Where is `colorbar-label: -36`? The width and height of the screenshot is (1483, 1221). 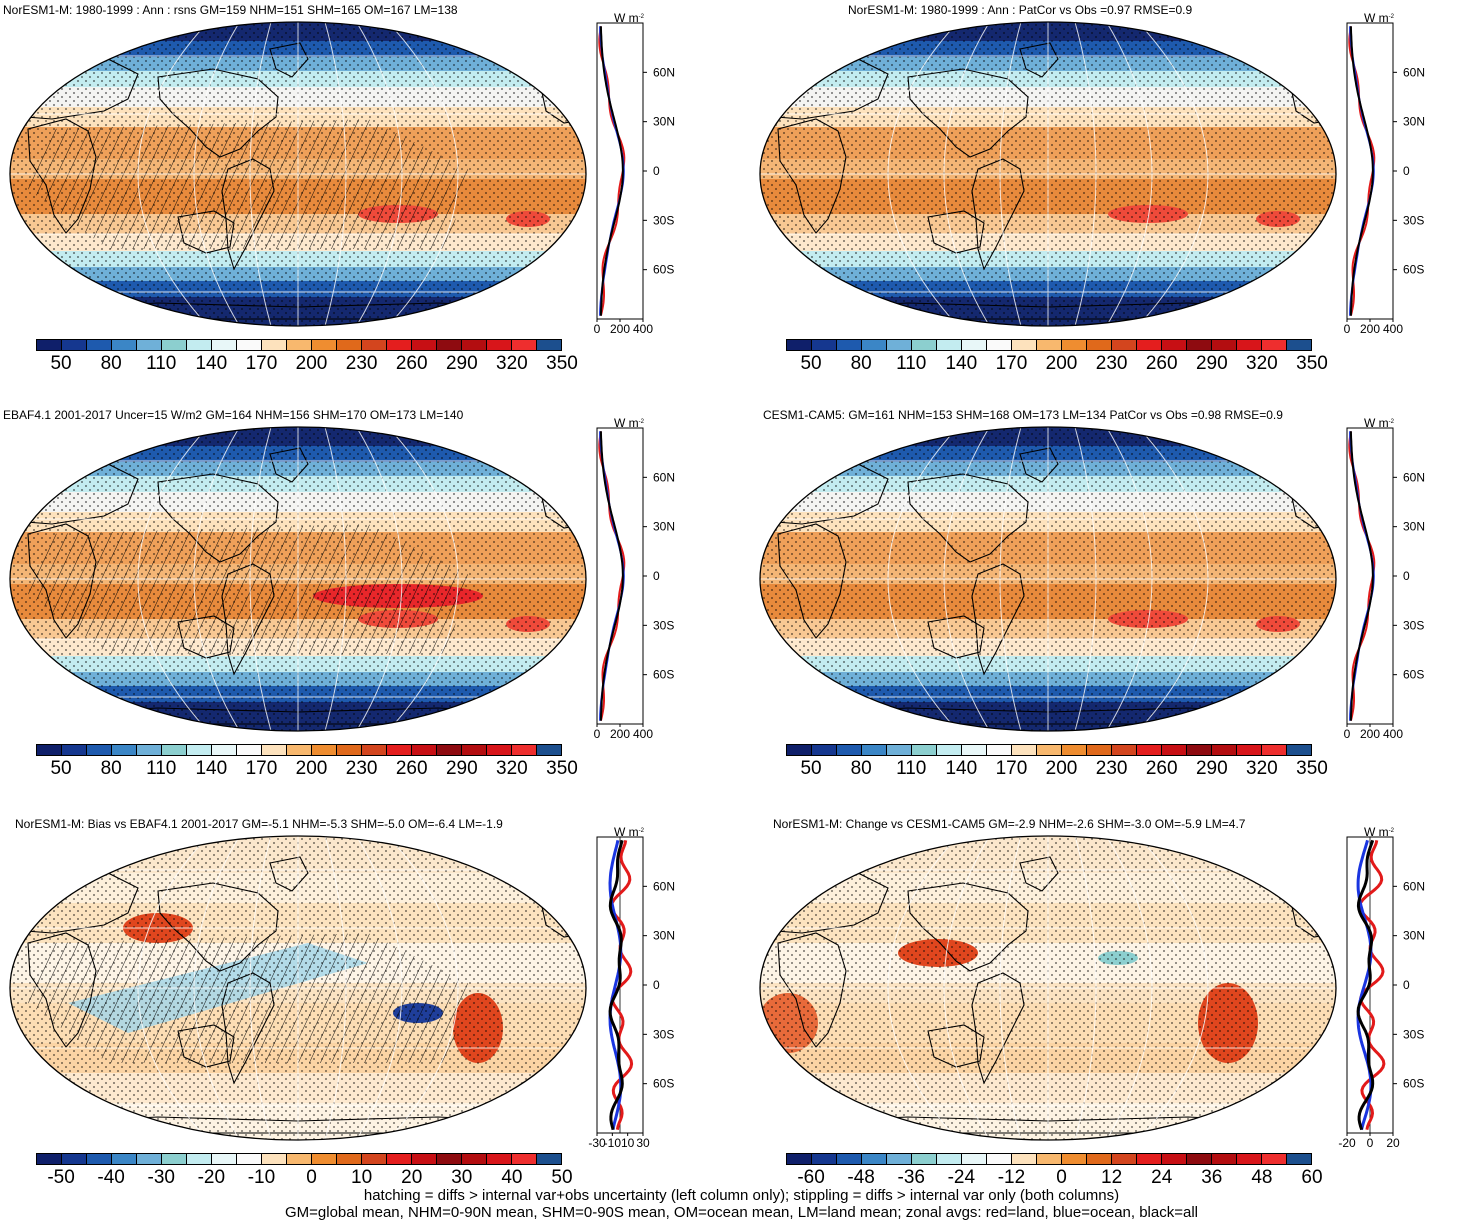
colorbar-label: -36 is located at coordinates (911, 1177).